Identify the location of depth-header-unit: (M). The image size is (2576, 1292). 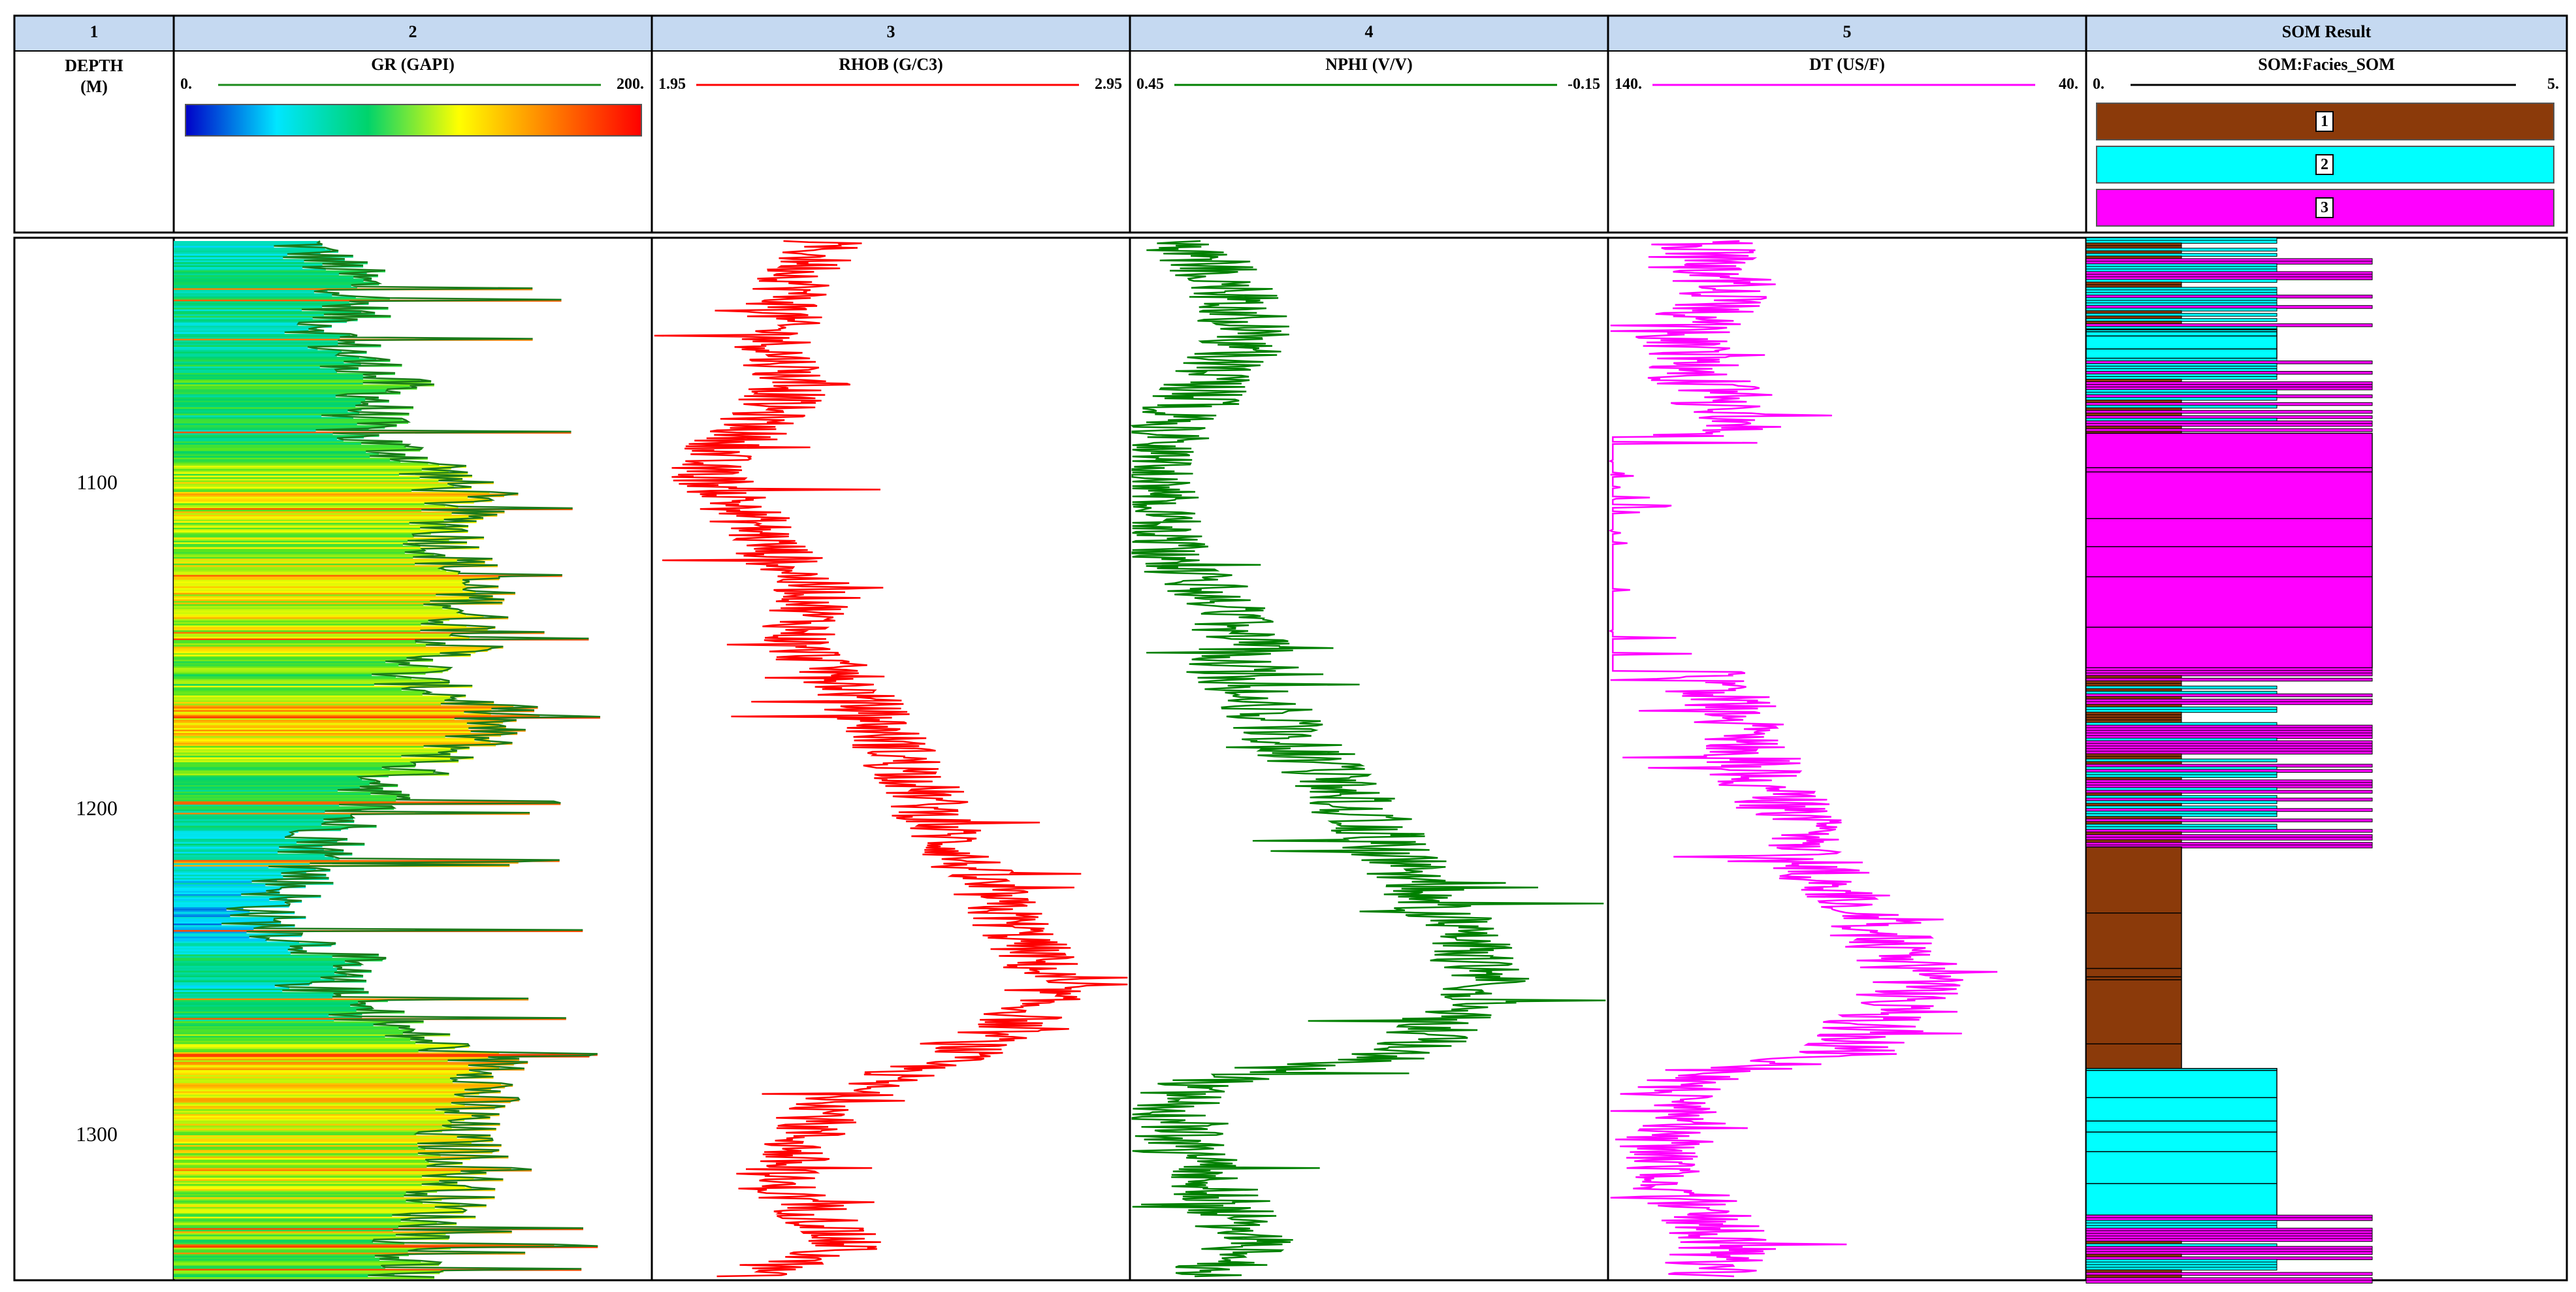
(94, 86).